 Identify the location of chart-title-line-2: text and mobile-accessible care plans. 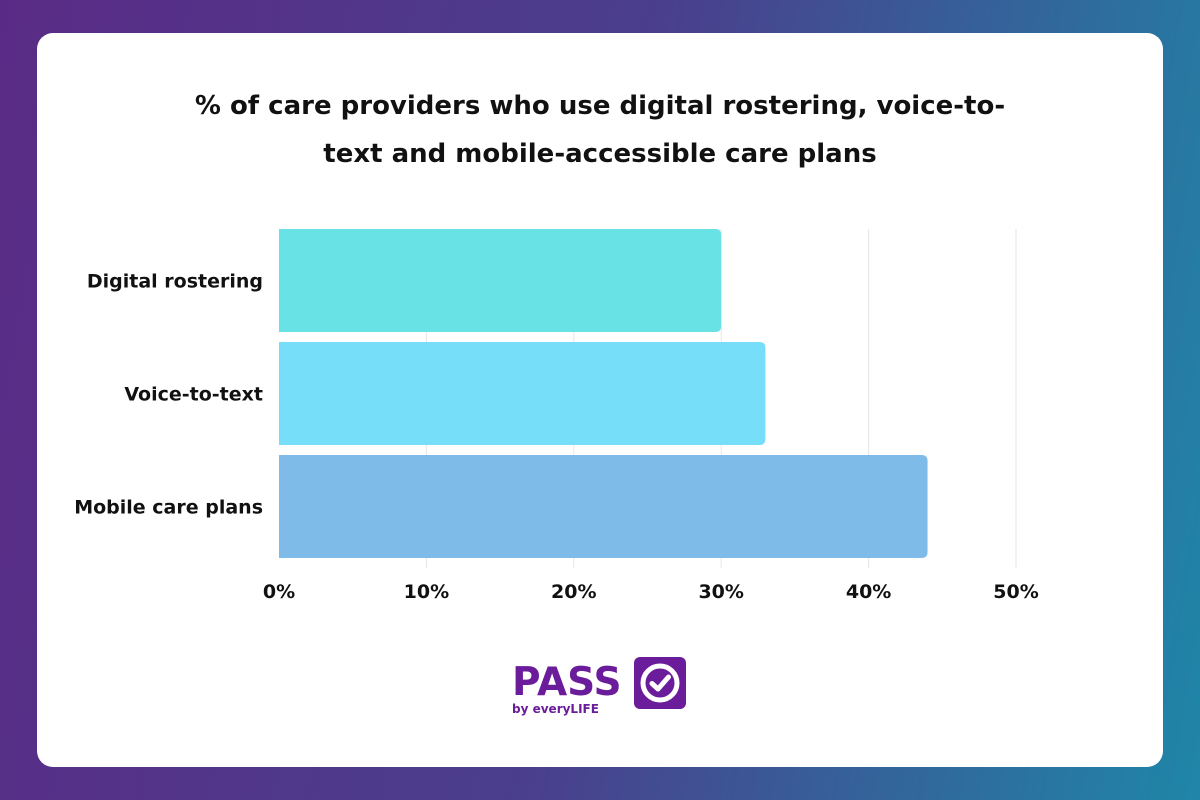
(600, 154).